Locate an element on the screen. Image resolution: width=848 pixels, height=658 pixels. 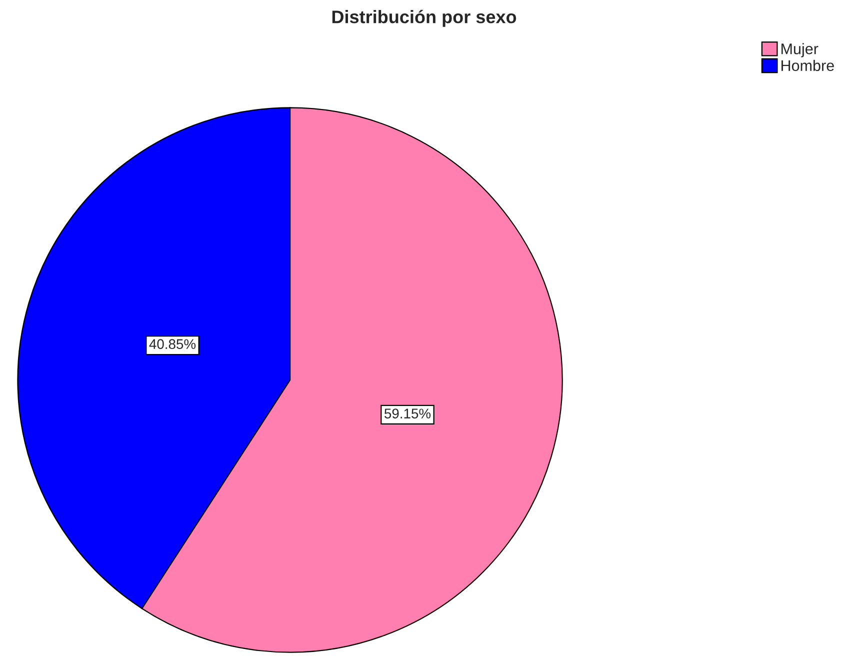
chart-title: Distribución por sexo is located at coordinates (424, 18).